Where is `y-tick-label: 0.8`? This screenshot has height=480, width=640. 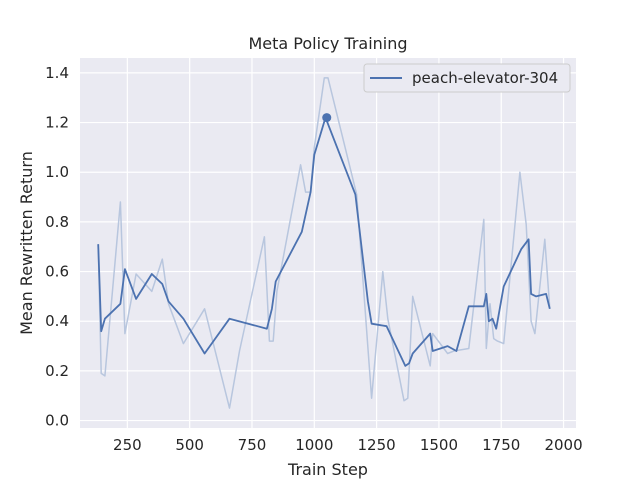 y-tick-label: 0.8 is located at coordinates (57, 222).